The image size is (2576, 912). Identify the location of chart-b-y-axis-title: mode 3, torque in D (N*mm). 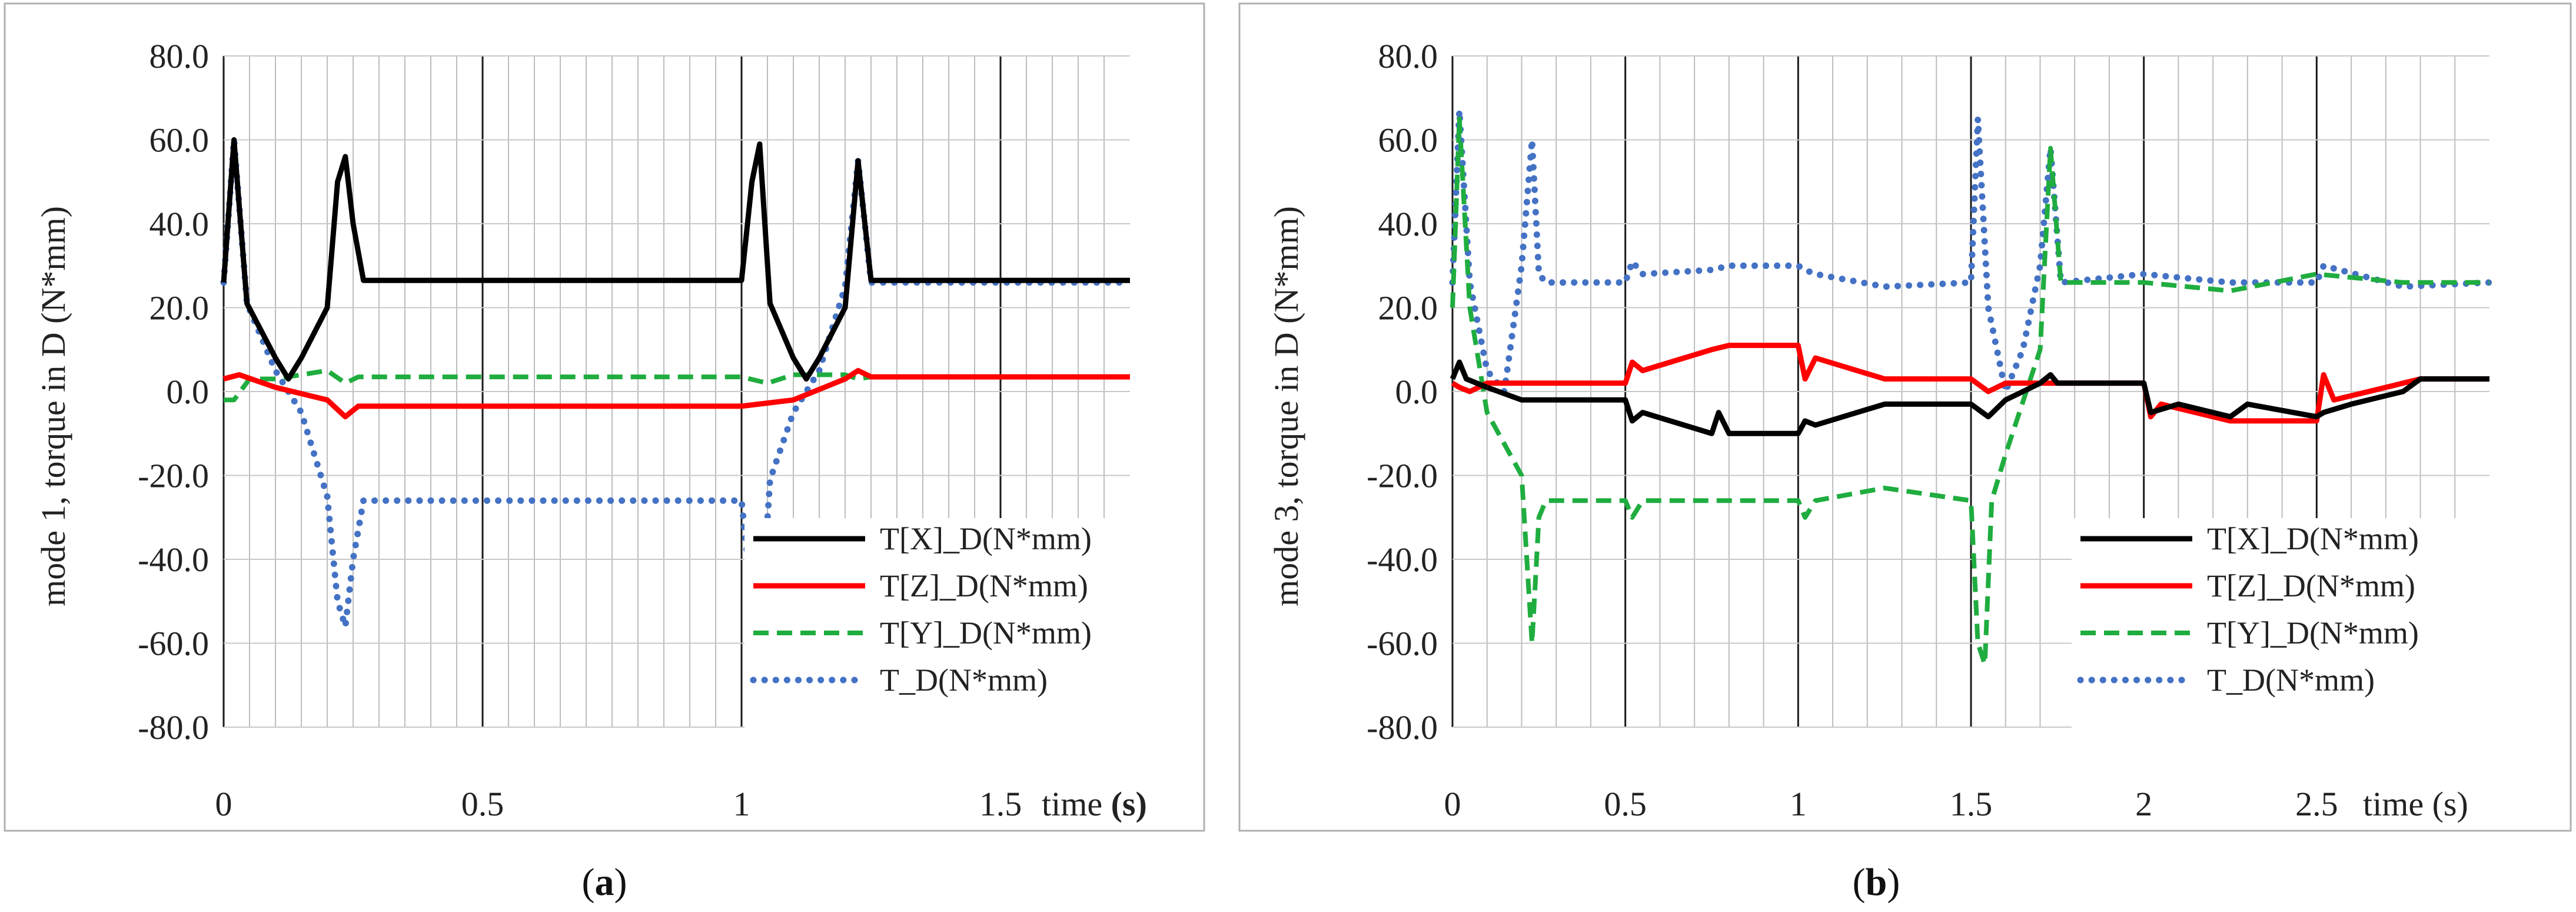
(1286, 406).